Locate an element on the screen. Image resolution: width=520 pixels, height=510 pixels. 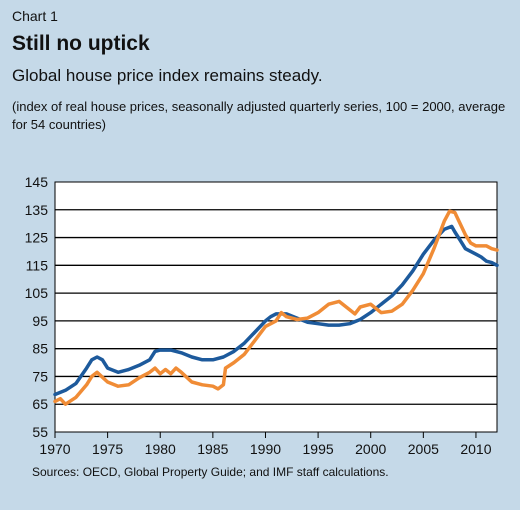
x-tick-label: 1970 is located at coordinates (54, 449).